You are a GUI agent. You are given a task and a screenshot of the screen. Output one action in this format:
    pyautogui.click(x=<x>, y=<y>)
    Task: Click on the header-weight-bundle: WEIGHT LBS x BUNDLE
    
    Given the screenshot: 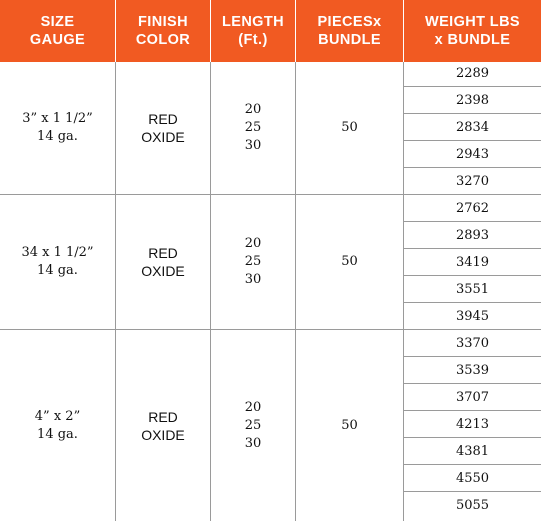 What is the action you would take?
    pyautogui.click(x=472, y=31)
    